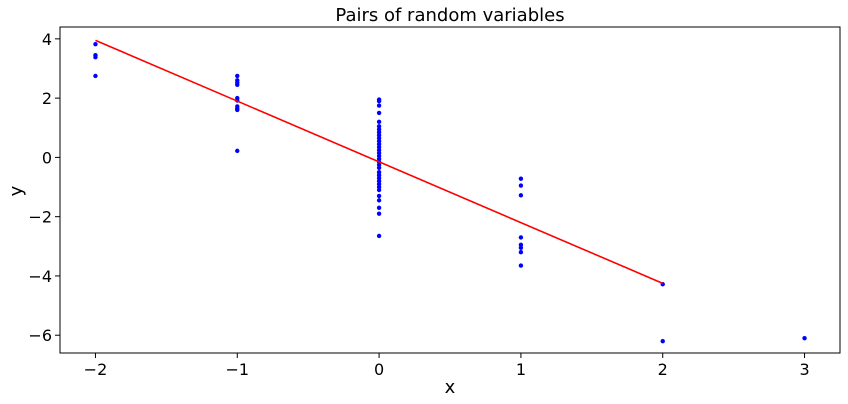 The image size is (848, 404). What do you see at coordinates (40, 217) in the screenshot?
I see `y-tick-label: −2` at bounding box center [40, 217].